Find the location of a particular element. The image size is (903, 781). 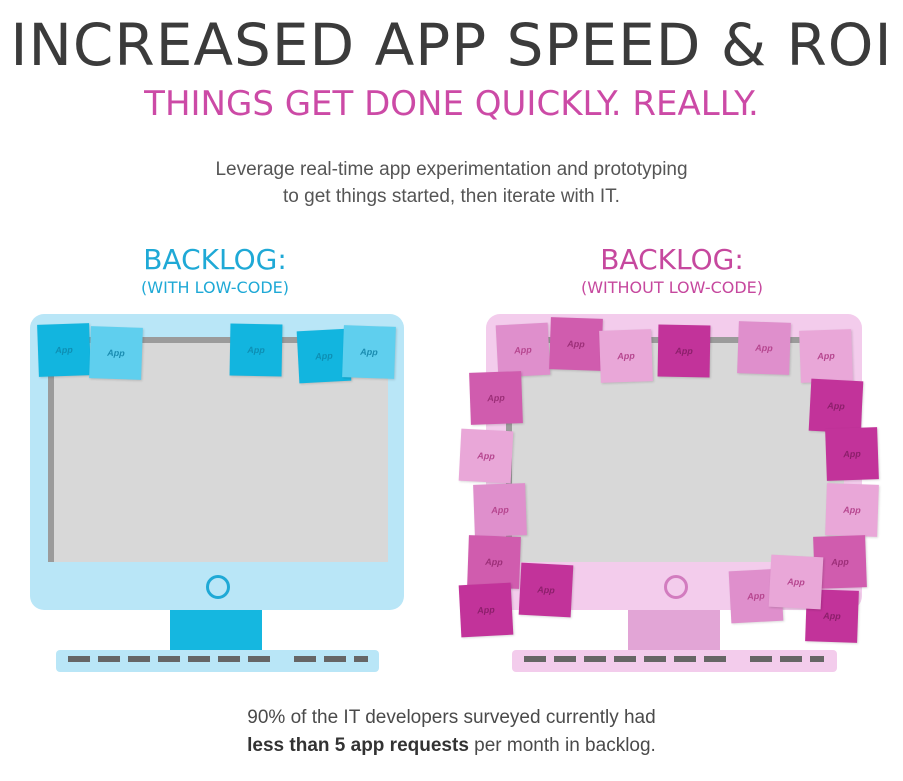

right-backlog-title: BACKLOG: is located at coordinates (672, 259).